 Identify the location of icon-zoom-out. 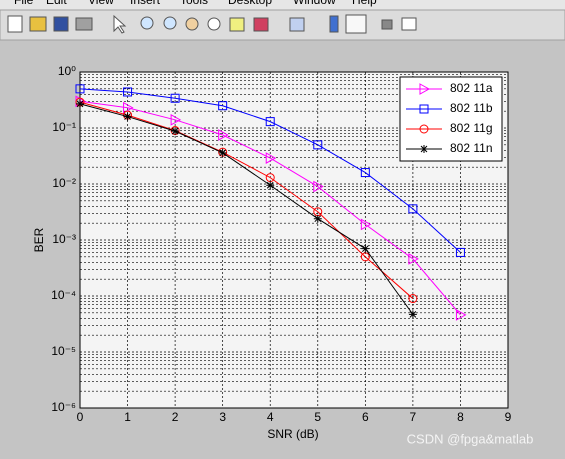
(170, 23).